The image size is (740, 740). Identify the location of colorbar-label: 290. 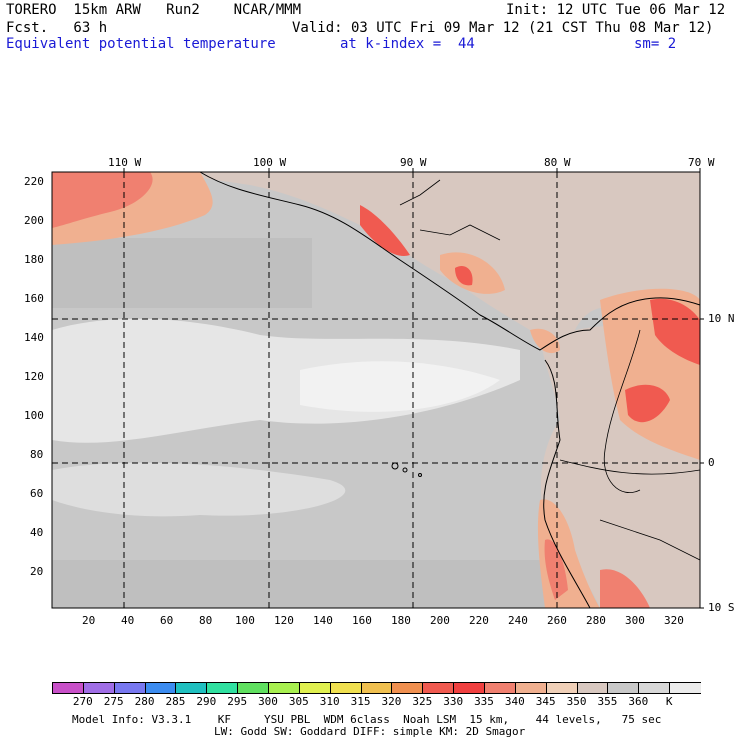
(206, 701).